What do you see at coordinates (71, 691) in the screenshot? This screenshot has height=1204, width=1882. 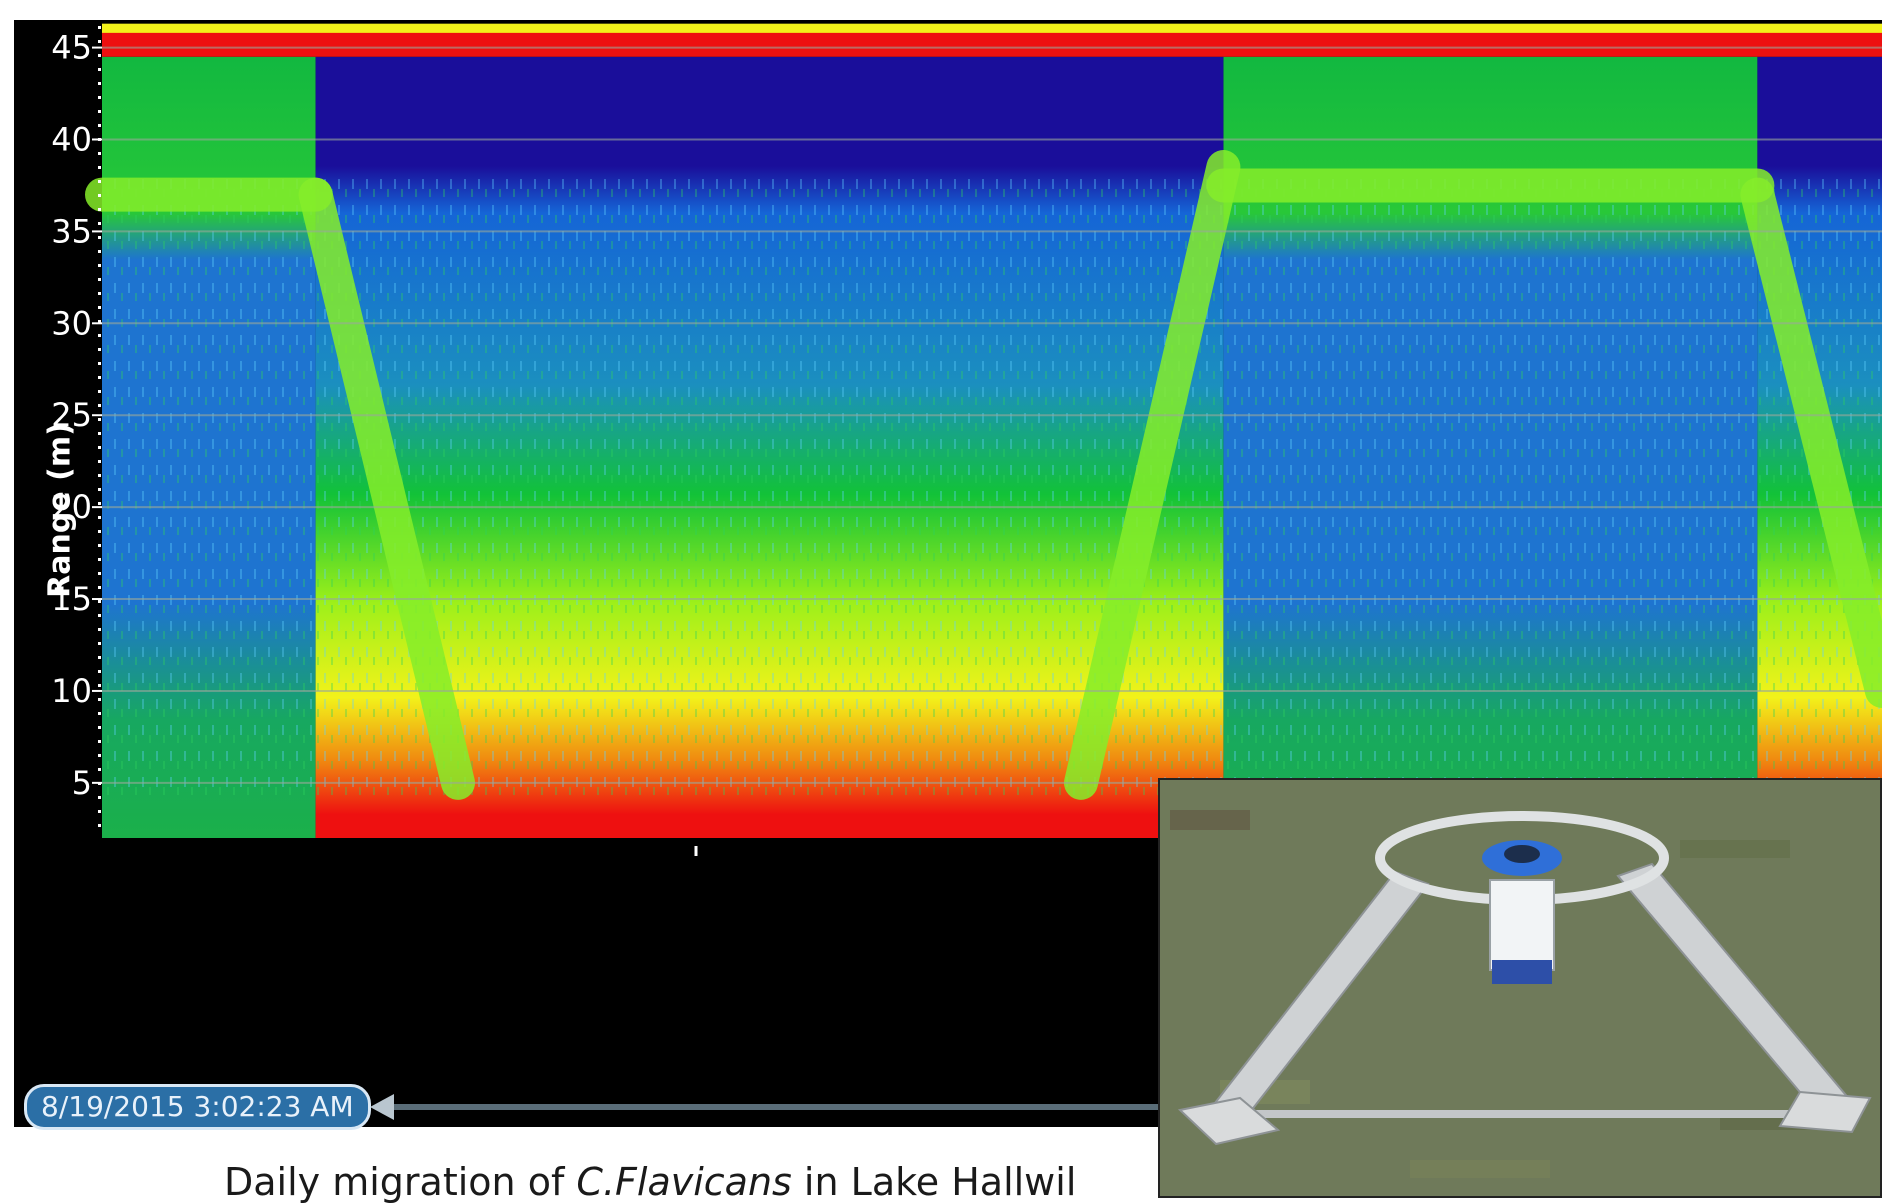 I see `y-tick-label-10: 10` at bounding box center [71, 691].